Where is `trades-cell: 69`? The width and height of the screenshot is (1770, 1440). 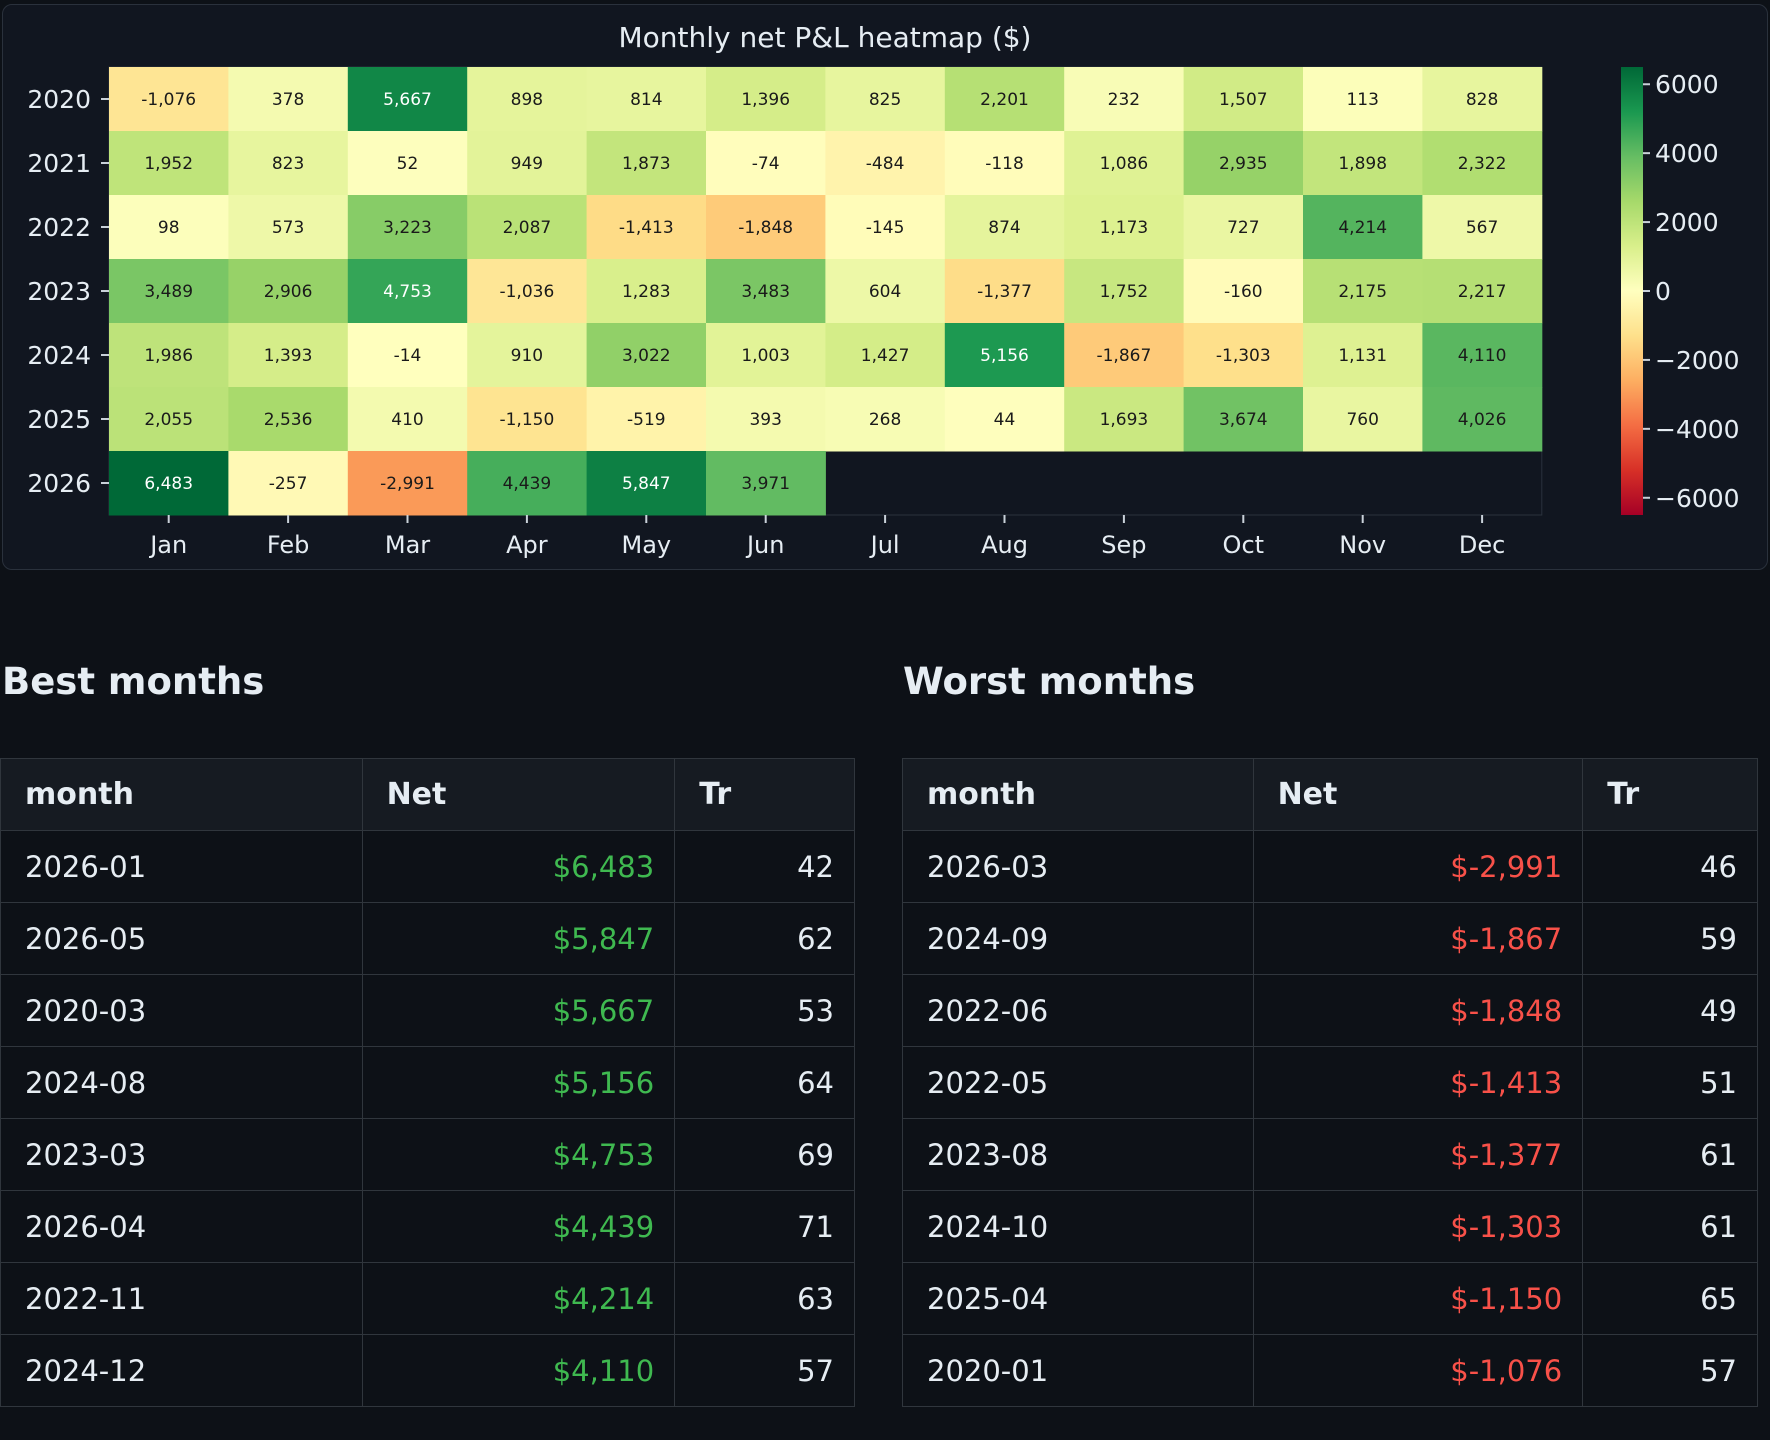
trades-cell: 69 is located at coordinates (764, 1154).